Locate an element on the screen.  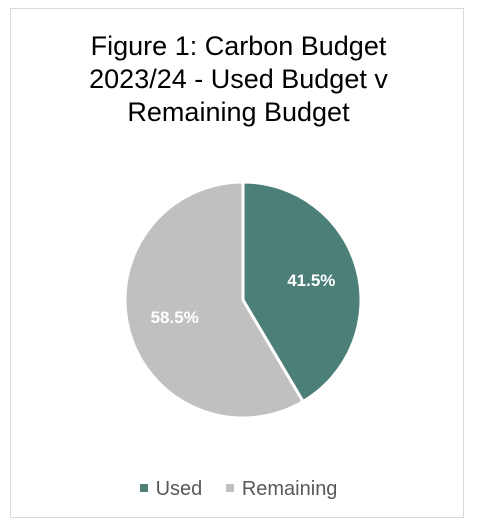
chart-title-line-3: Remaining Budget is located at coordinates (238, 112).